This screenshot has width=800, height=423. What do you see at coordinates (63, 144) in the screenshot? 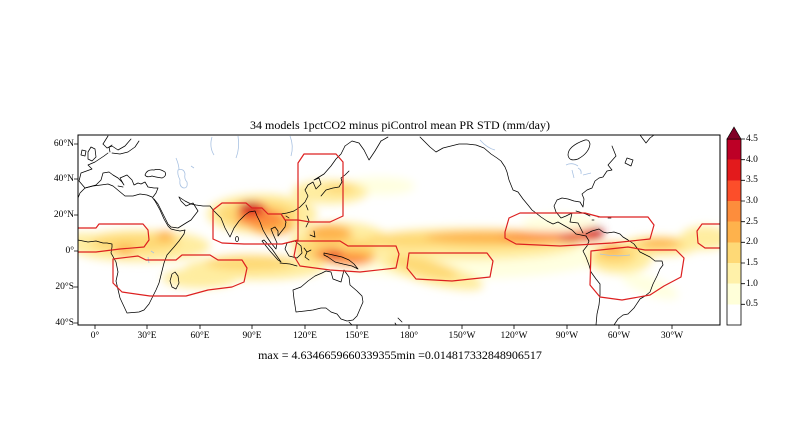
I see `lat-tick-label: 60°N` at bounding box center [63, 144].